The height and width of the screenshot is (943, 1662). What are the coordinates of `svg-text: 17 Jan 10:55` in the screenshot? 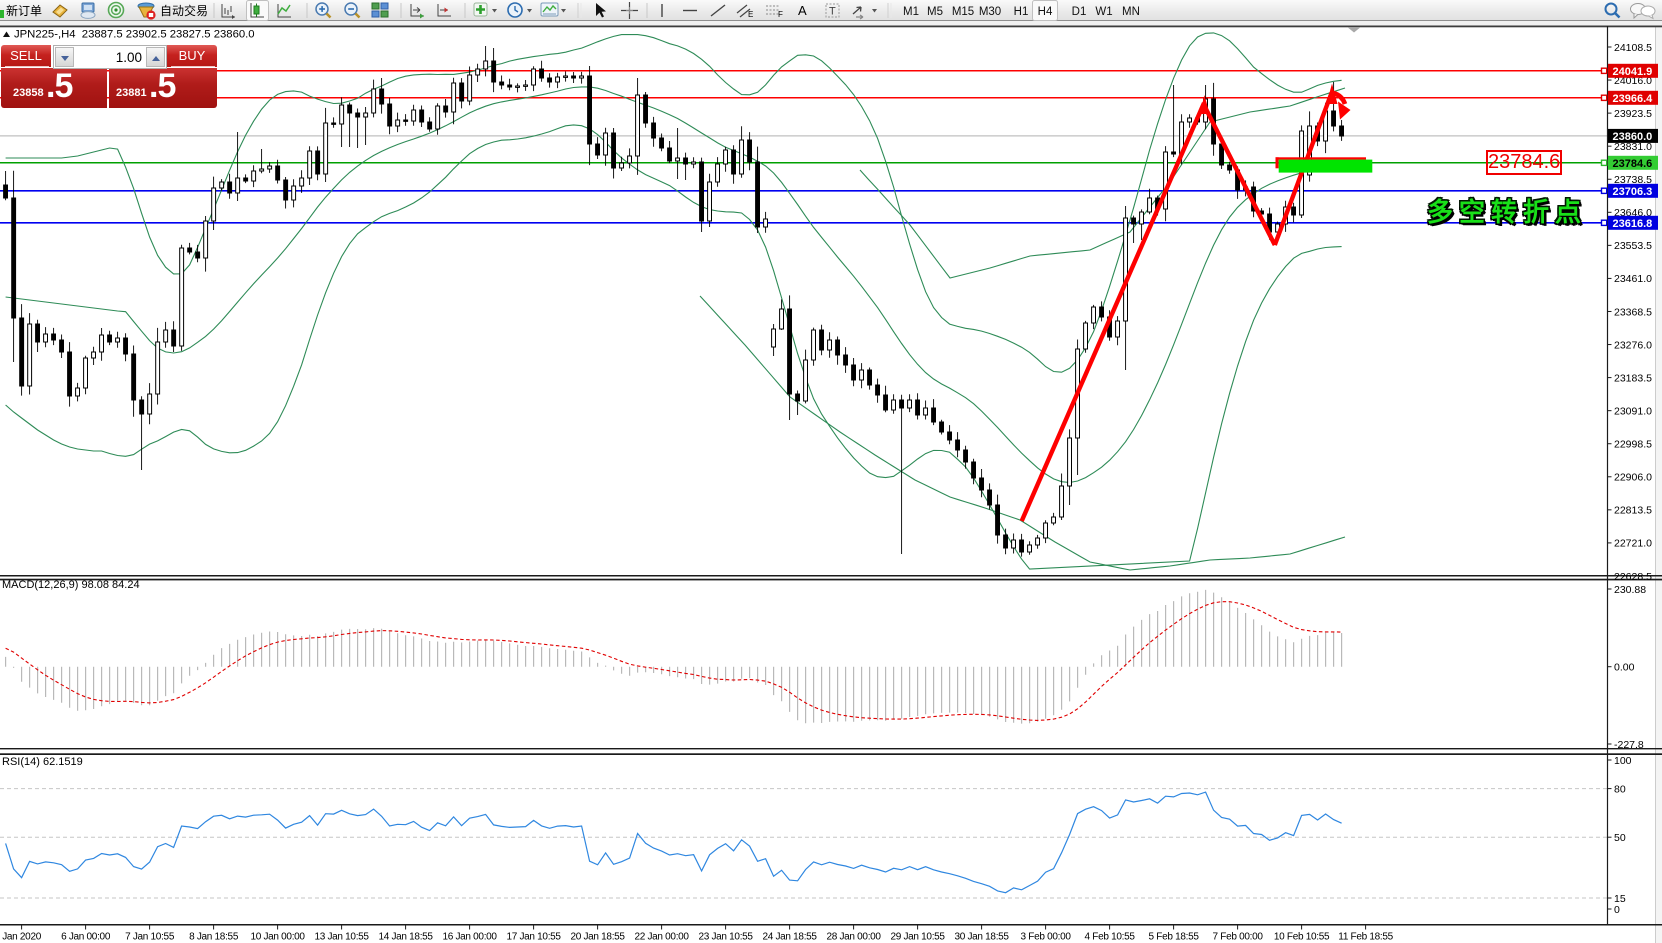 It's located at (533, 937).